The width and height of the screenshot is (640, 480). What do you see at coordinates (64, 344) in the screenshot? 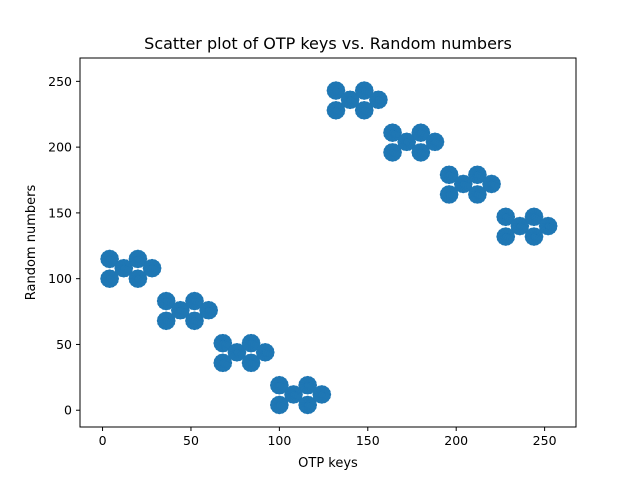
I see `y-tick-label: 50` at bounding box center [64, 344].